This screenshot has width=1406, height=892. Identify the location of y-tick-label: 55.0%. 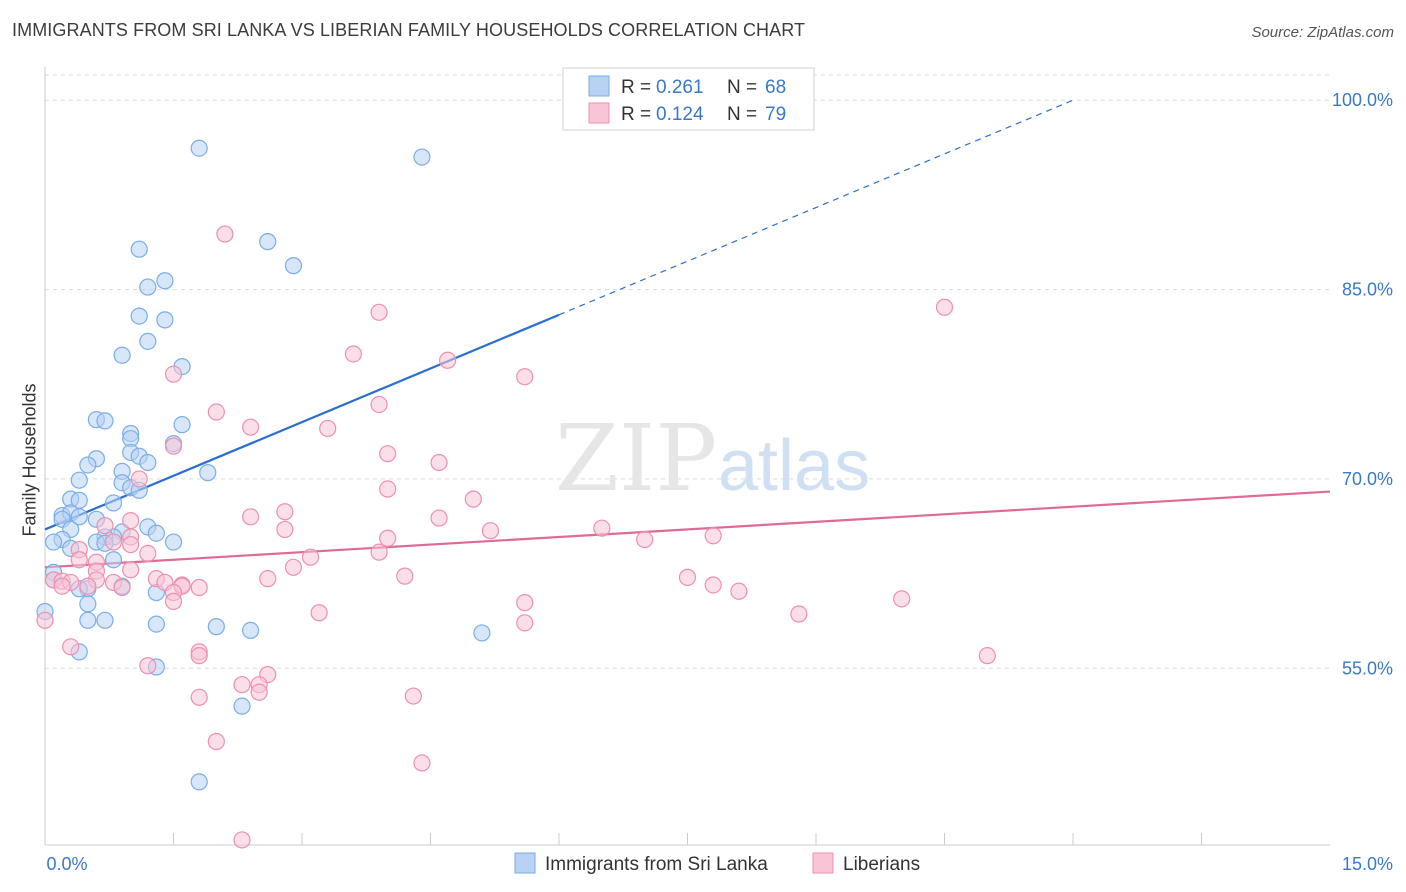
(1367, 668).